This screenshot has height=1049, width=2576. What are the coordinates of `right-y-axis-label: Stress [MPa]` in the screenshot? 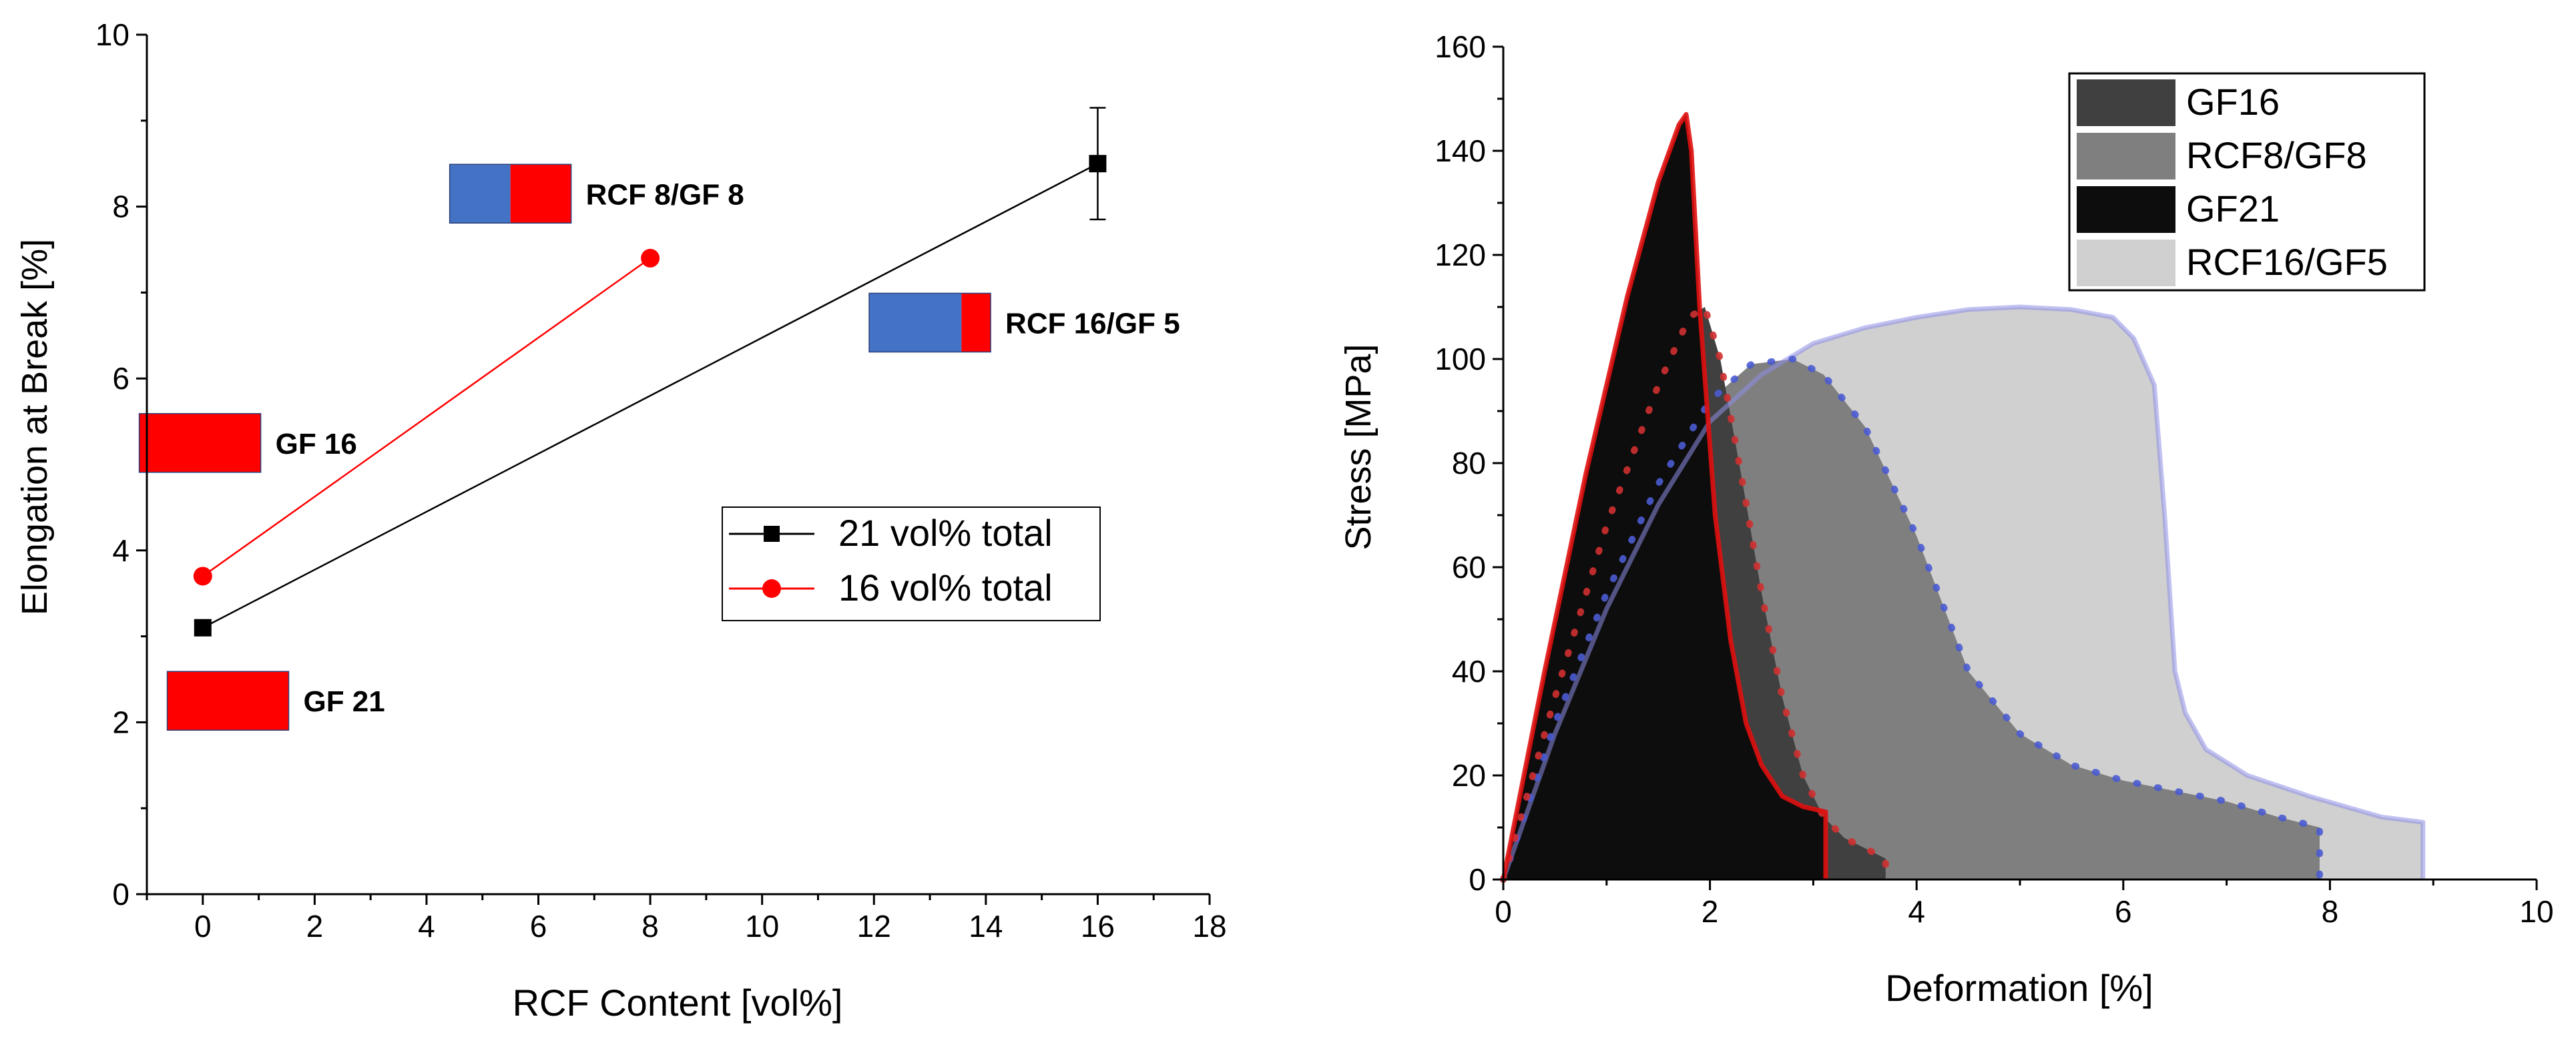 It's located at (1358, 447).